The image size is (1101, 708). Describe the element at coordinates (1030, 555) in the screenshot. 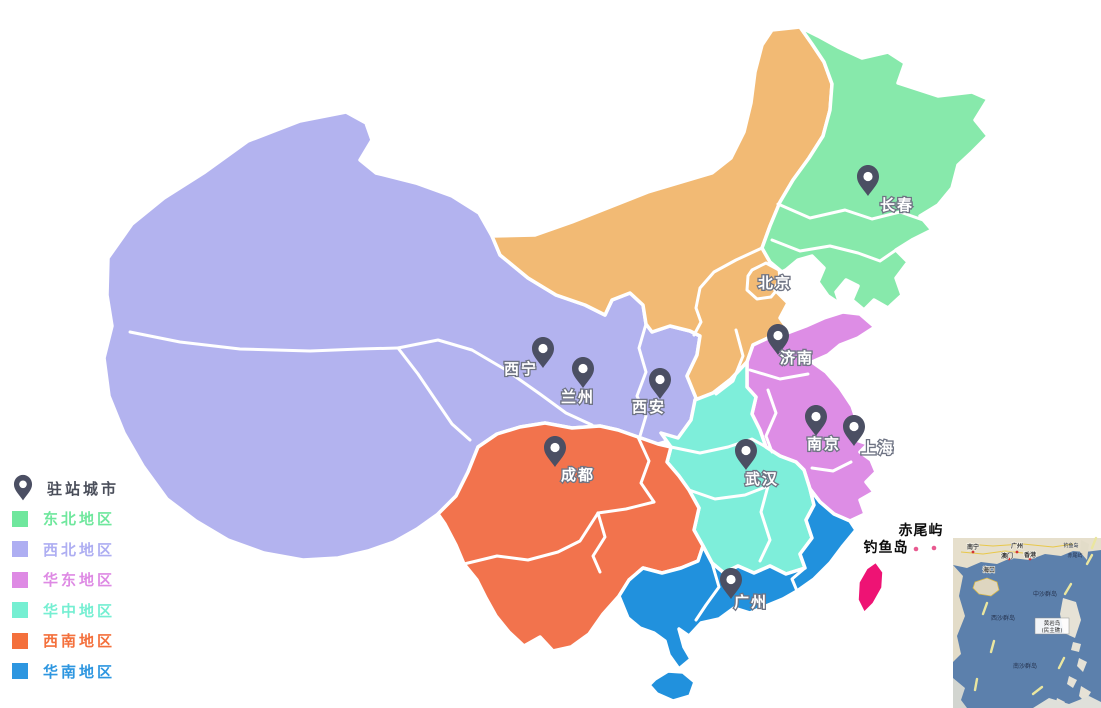

I see `inset-label-香港: 香港` at that location.